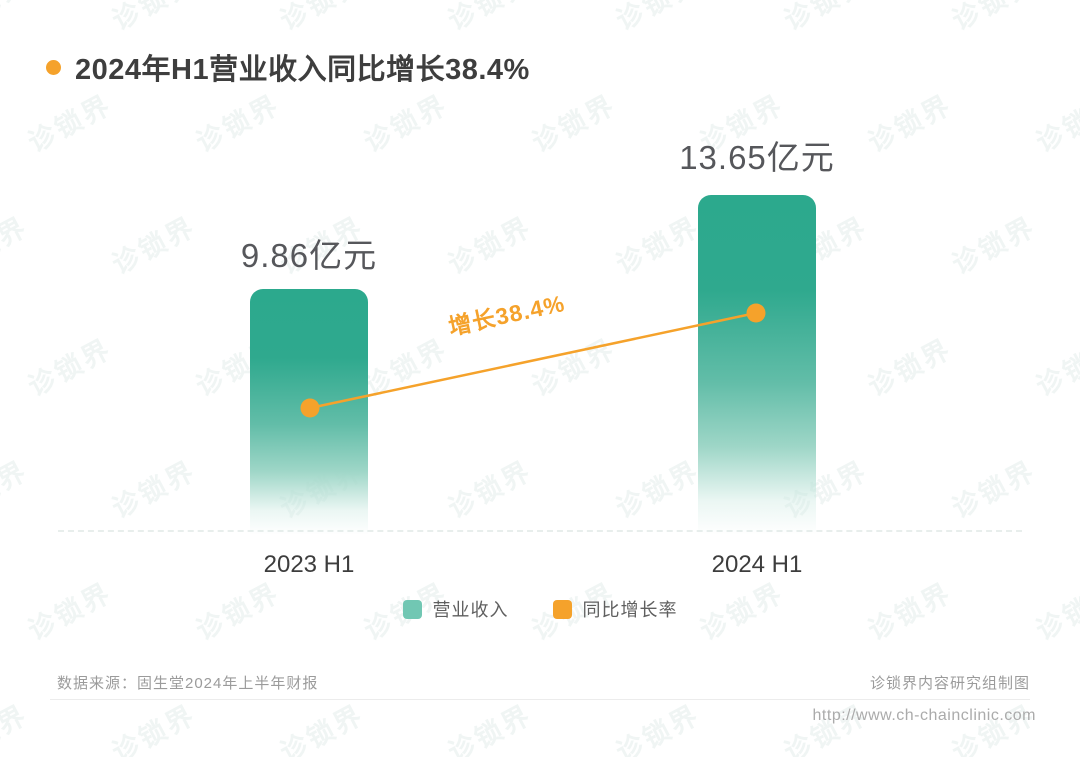  Describe the element at coordinates (757, 365) in the screenshot. I see `revenue-bar-2024-h1` at that location.